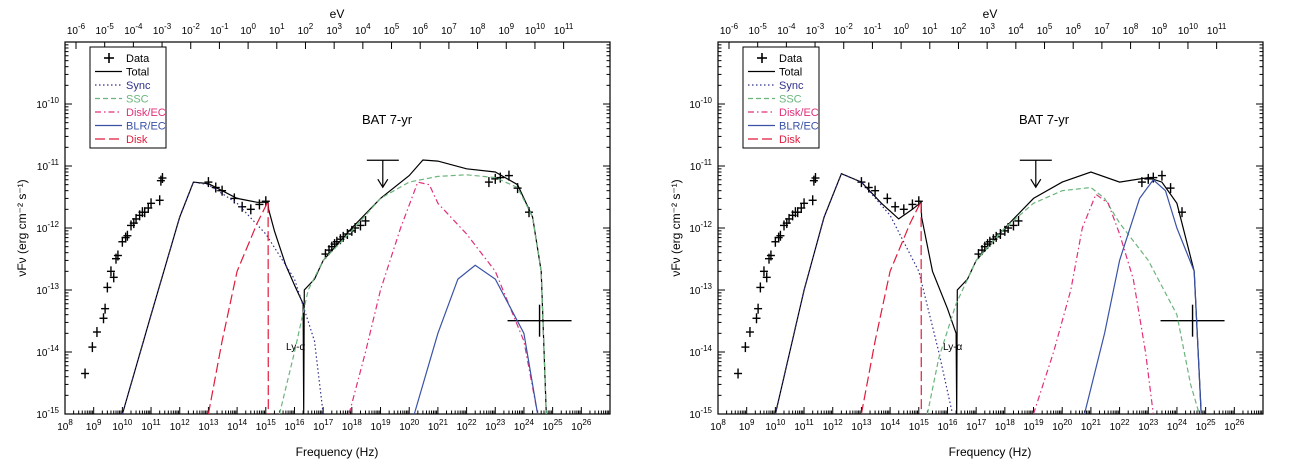  I want to click on top-tick-label: 10⁻², so click(191, 29).